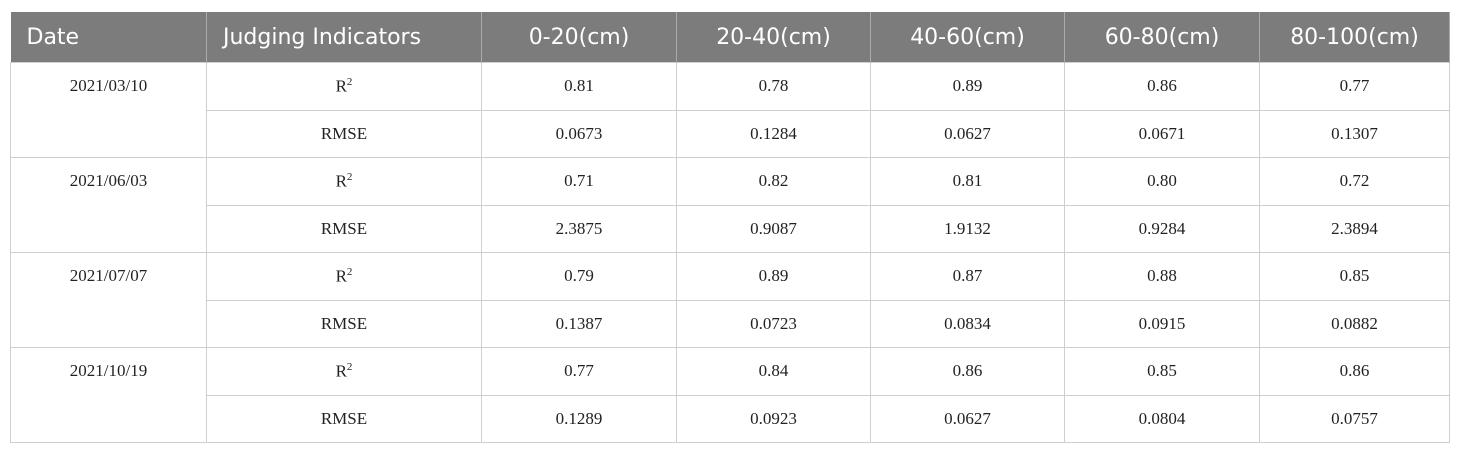 The image size is (1460, 453). What do you see at coordinates (108, 395) in the screenshot?
I see `date-cell: 2021/10/19` at bounding box center [108, 395].